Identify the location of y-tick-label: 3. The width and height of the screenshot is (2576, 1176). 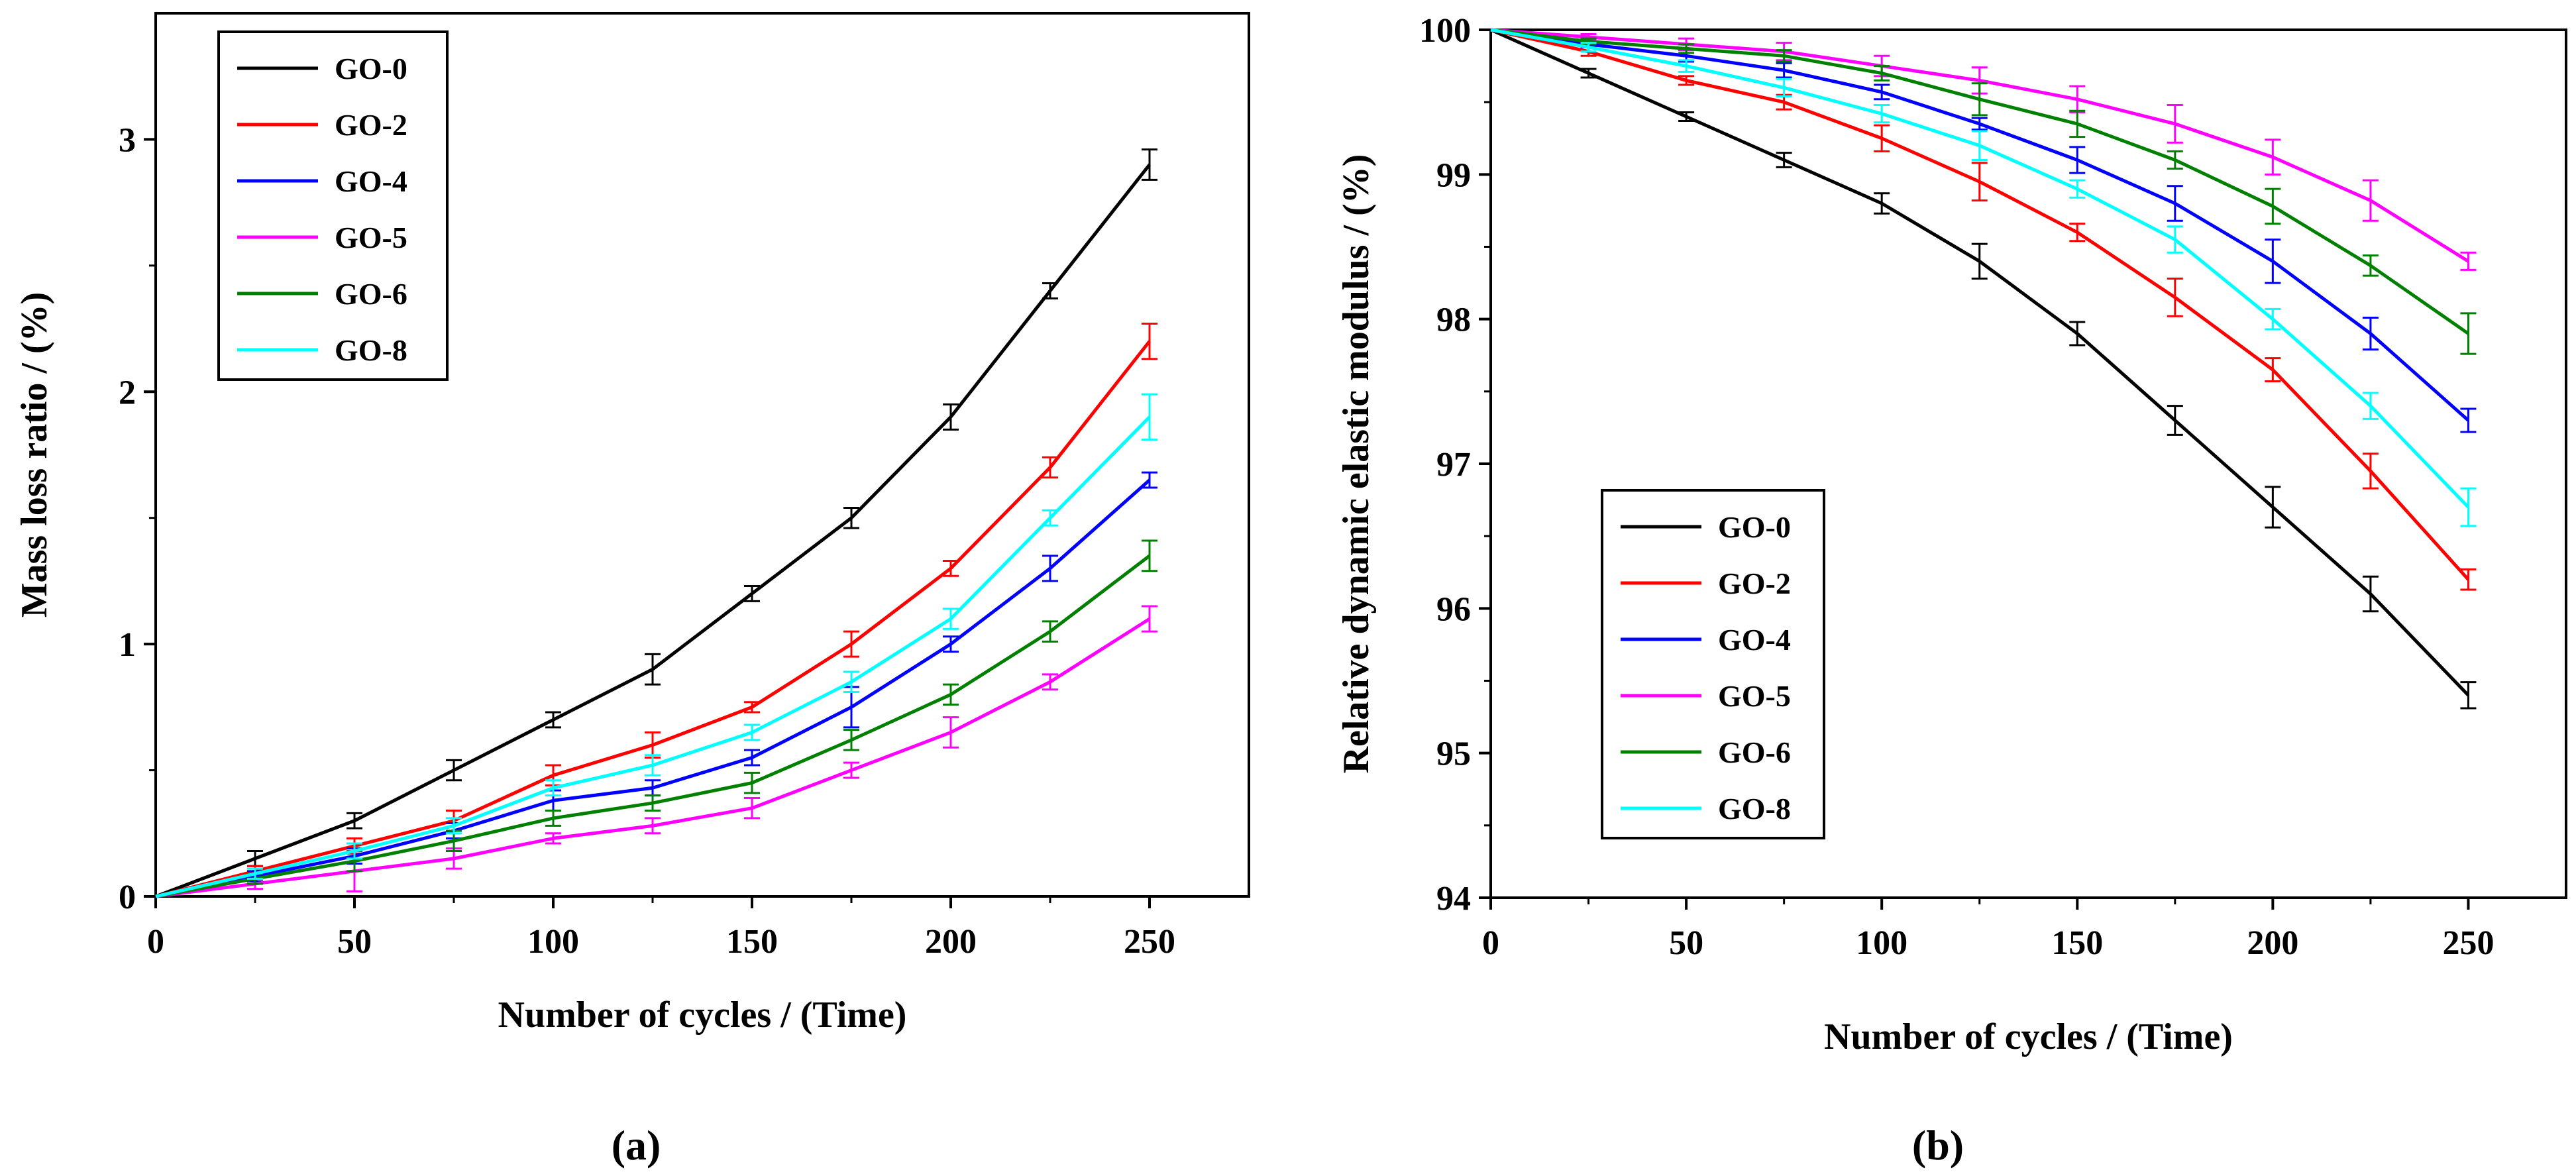
(127, 140).